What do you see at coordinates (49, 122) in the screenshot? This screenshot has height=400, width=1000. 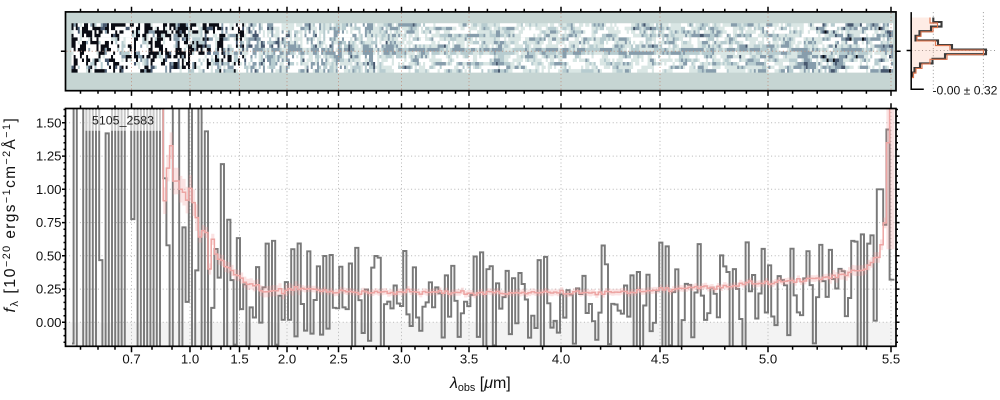 I see `svg-text: 1.50` at bounding box center [49, 122].